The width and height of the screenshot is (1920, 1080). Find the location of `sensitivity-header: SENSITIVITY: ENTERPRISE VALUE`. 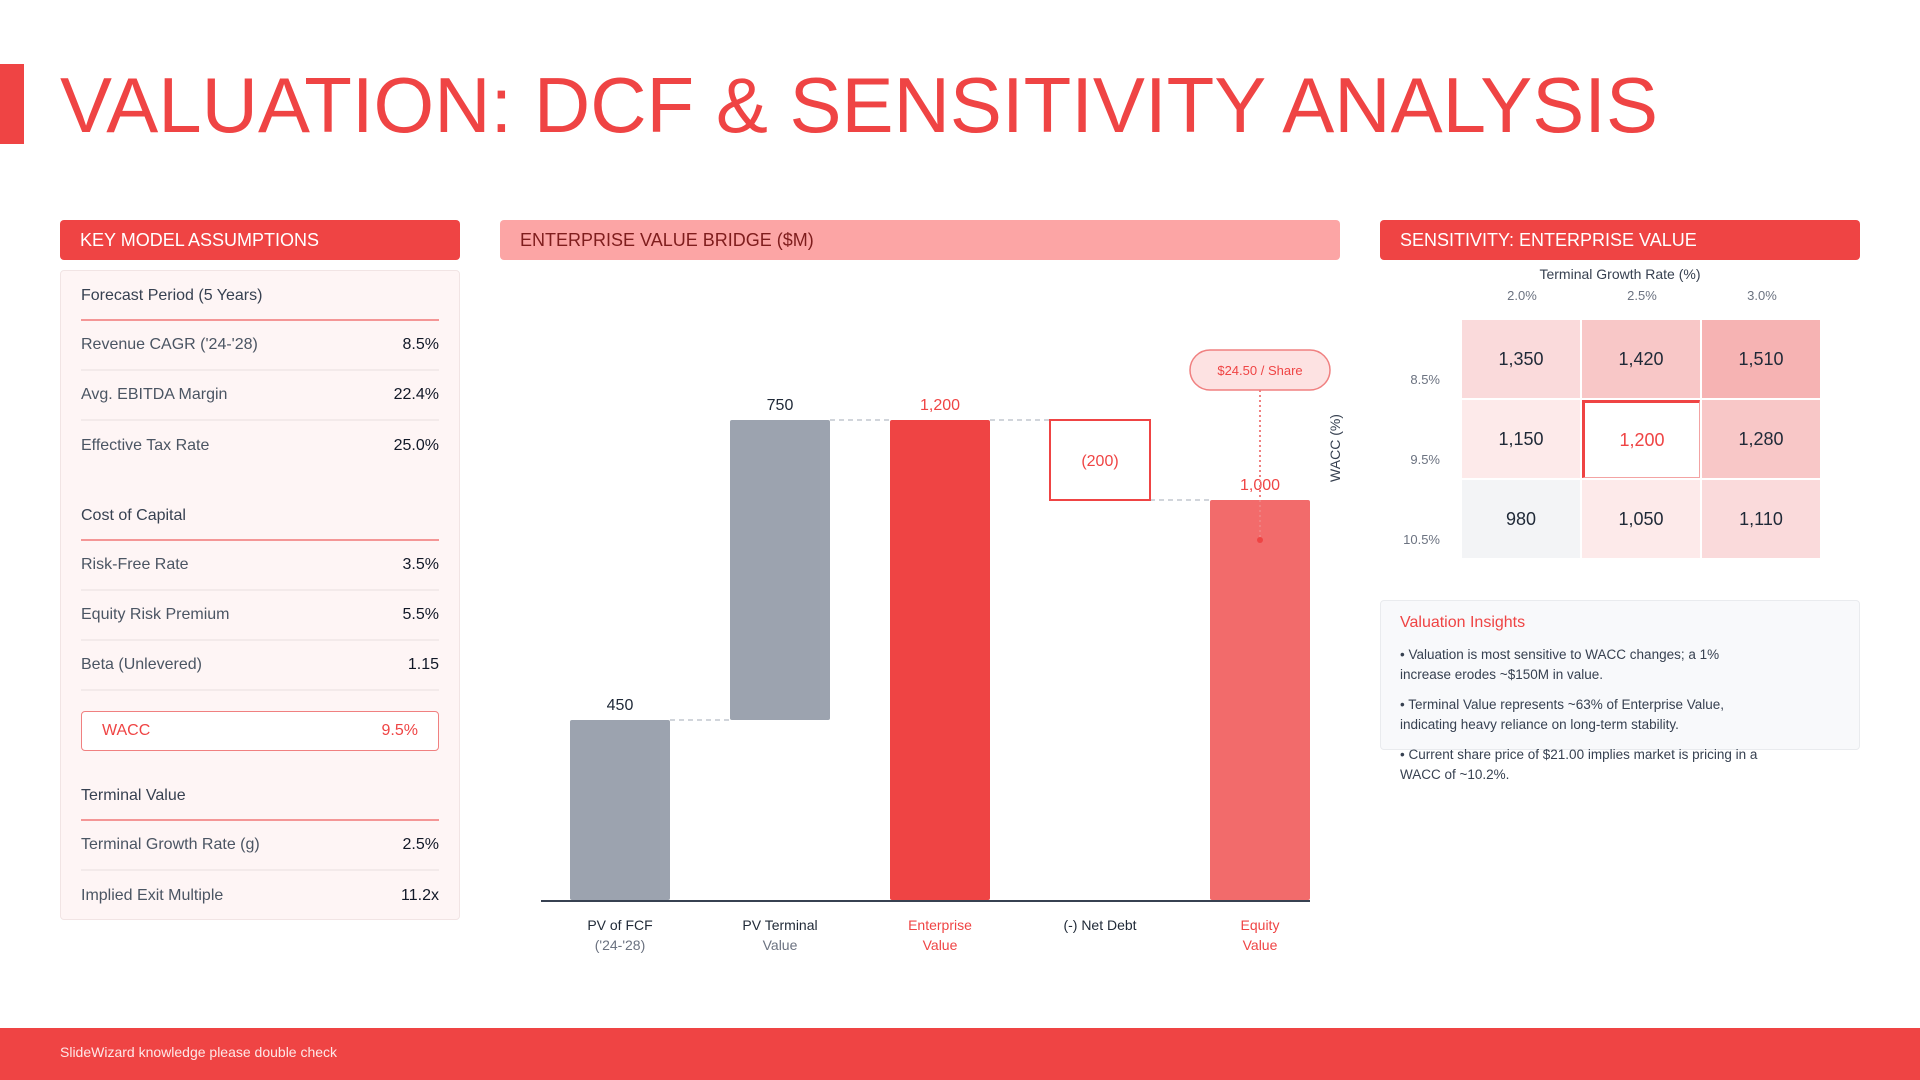

sensitivity-header: SENSITIVITY: ENTERPRISE VALUE is located at coordinates (1620, 240).